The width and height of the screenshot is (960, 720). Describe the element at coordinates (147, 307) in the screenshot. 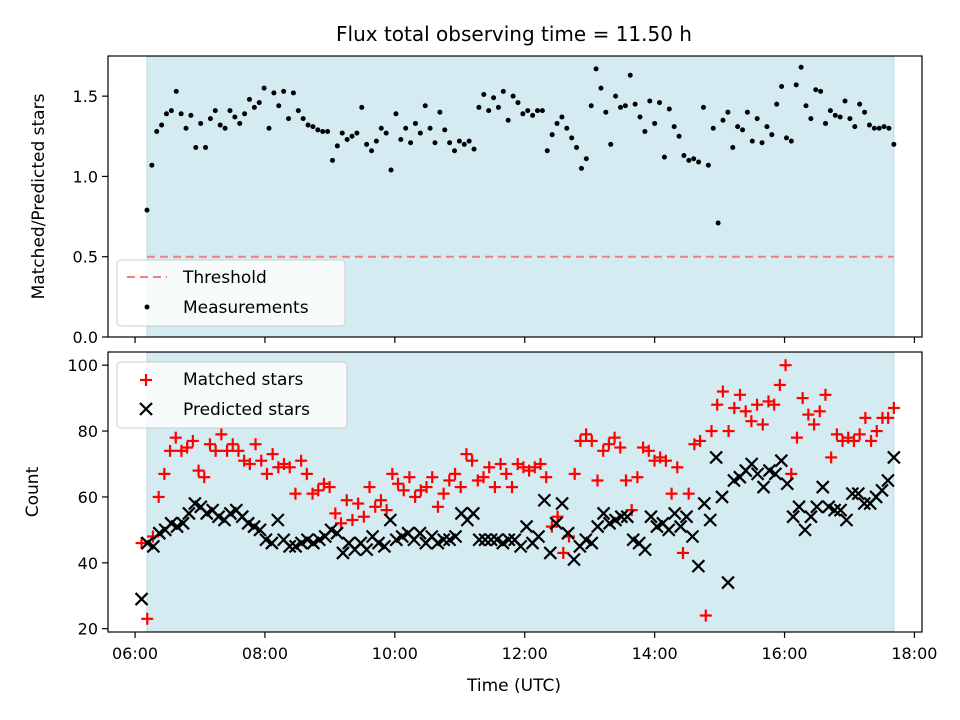

I see `legend-measurements-swatch` at that location.